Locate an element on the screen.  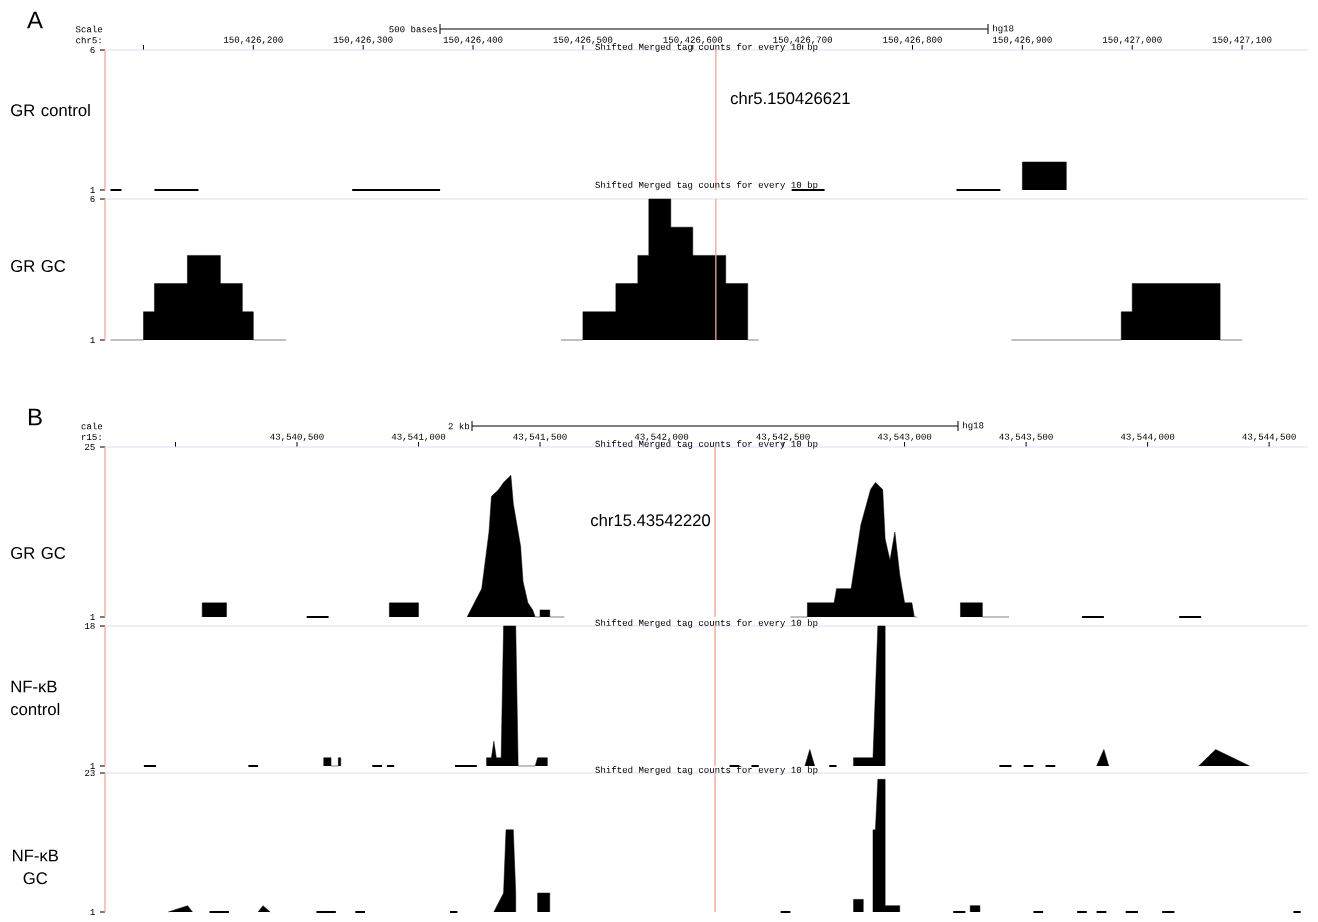
x-tick-label: 150,426,400 is located at coordinates (473, 40).